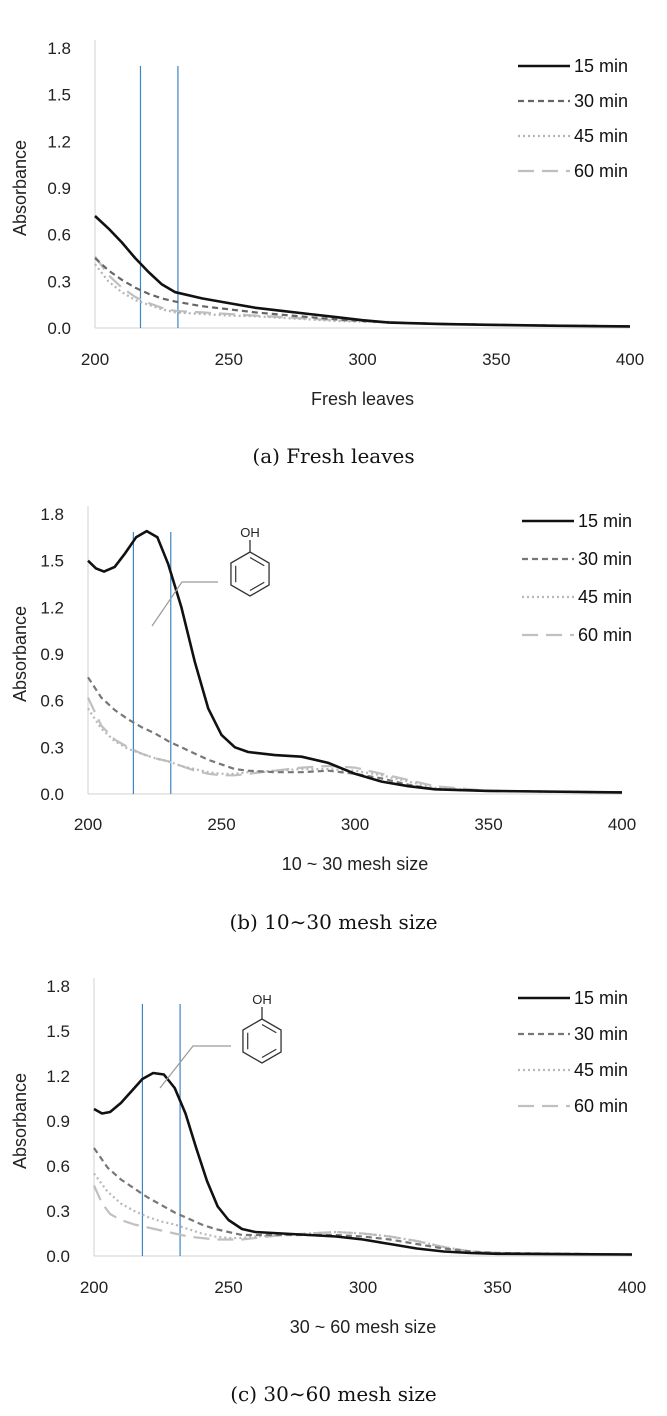 This screenshot has width=667, height=1416. I want to click on chart-caption-c: (c) 30∼60 mesh size, so click(333, 1394).